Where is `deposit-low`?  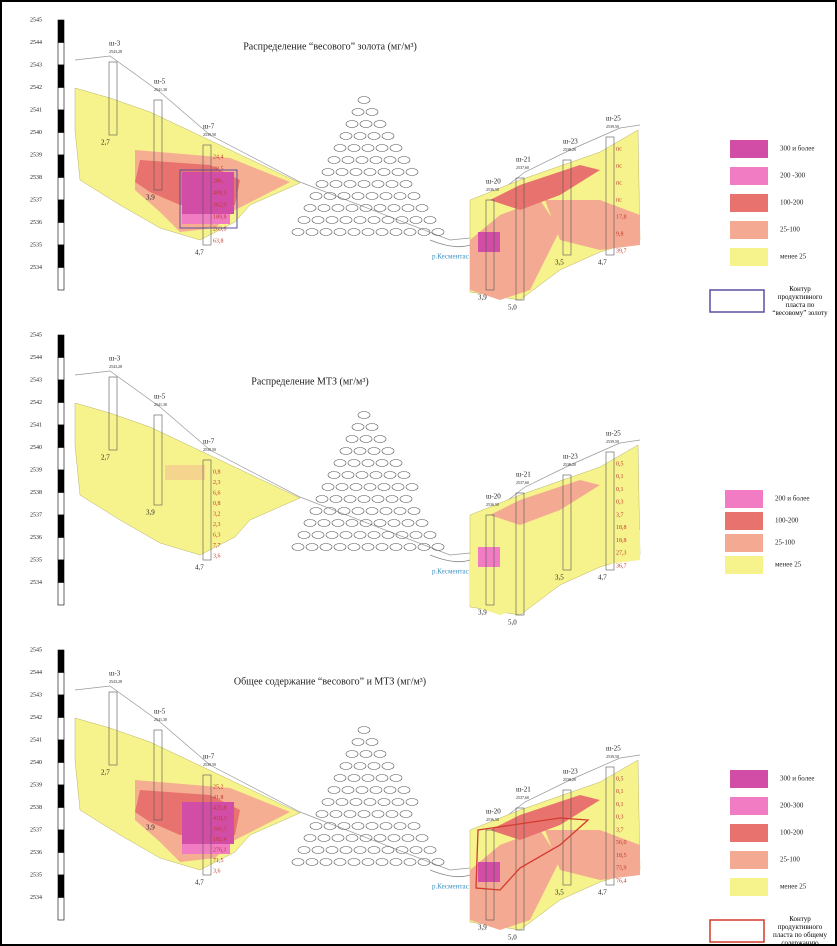 deposit-low is located at coordinates (187, 479).